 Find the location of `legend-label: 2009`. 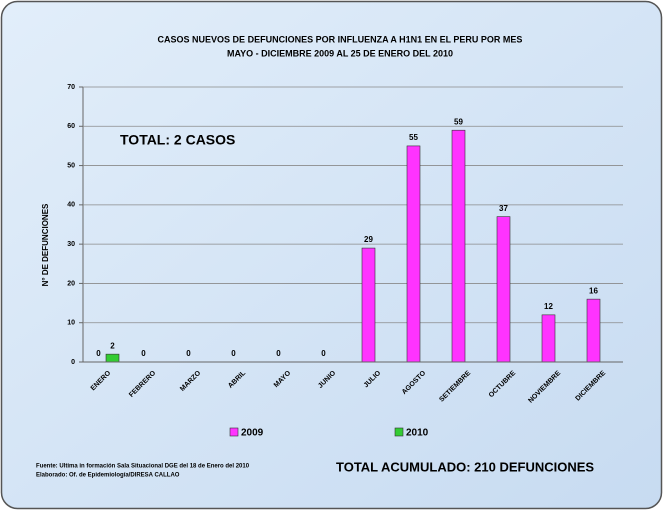

legend-label: 2009 is located at coordinates (252, 433).